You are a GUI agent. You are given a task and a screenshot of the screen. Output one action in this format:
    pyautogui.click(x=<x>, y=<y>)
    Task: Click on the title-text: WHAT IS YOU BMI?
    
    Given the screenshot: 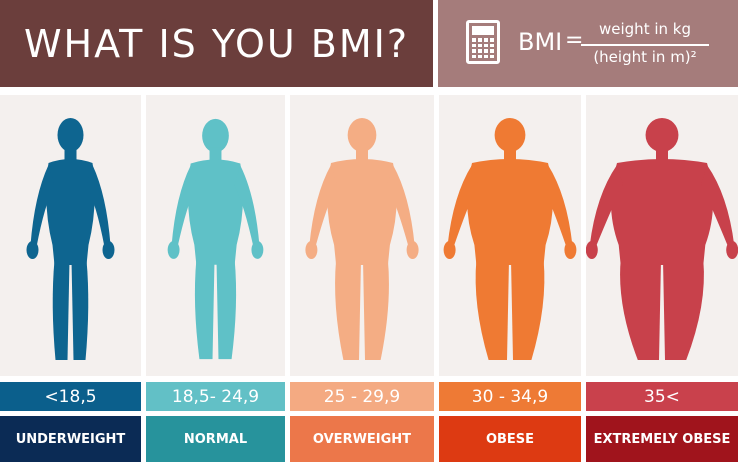 What is the action you would take?
    pyautogui.click(x=216, y=43)
    